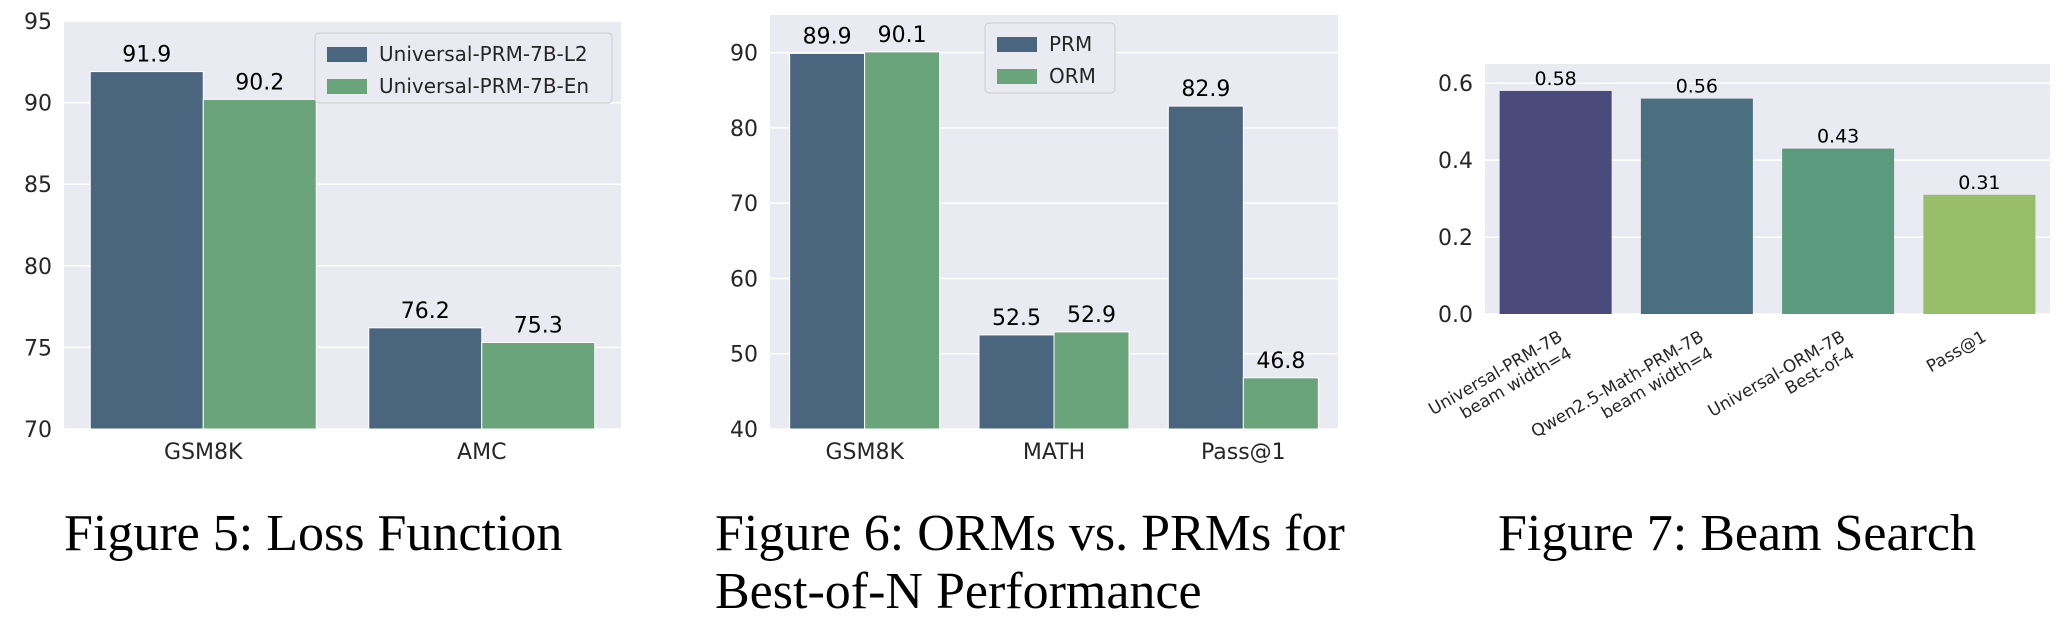 The height and width of the screenshot is (631, 2070). I want to click on x-tick-line: Pass@1, so click(1956, 352).